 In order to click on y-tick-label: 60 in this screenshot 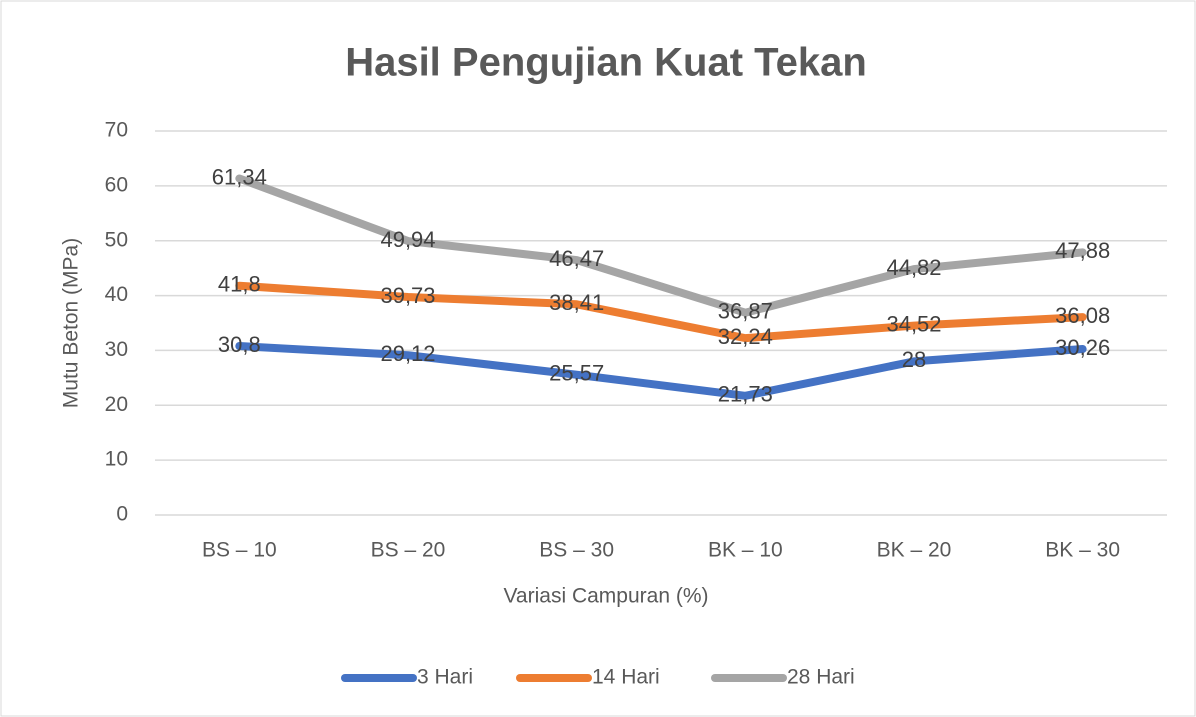, I will do `click(116, 184)`.